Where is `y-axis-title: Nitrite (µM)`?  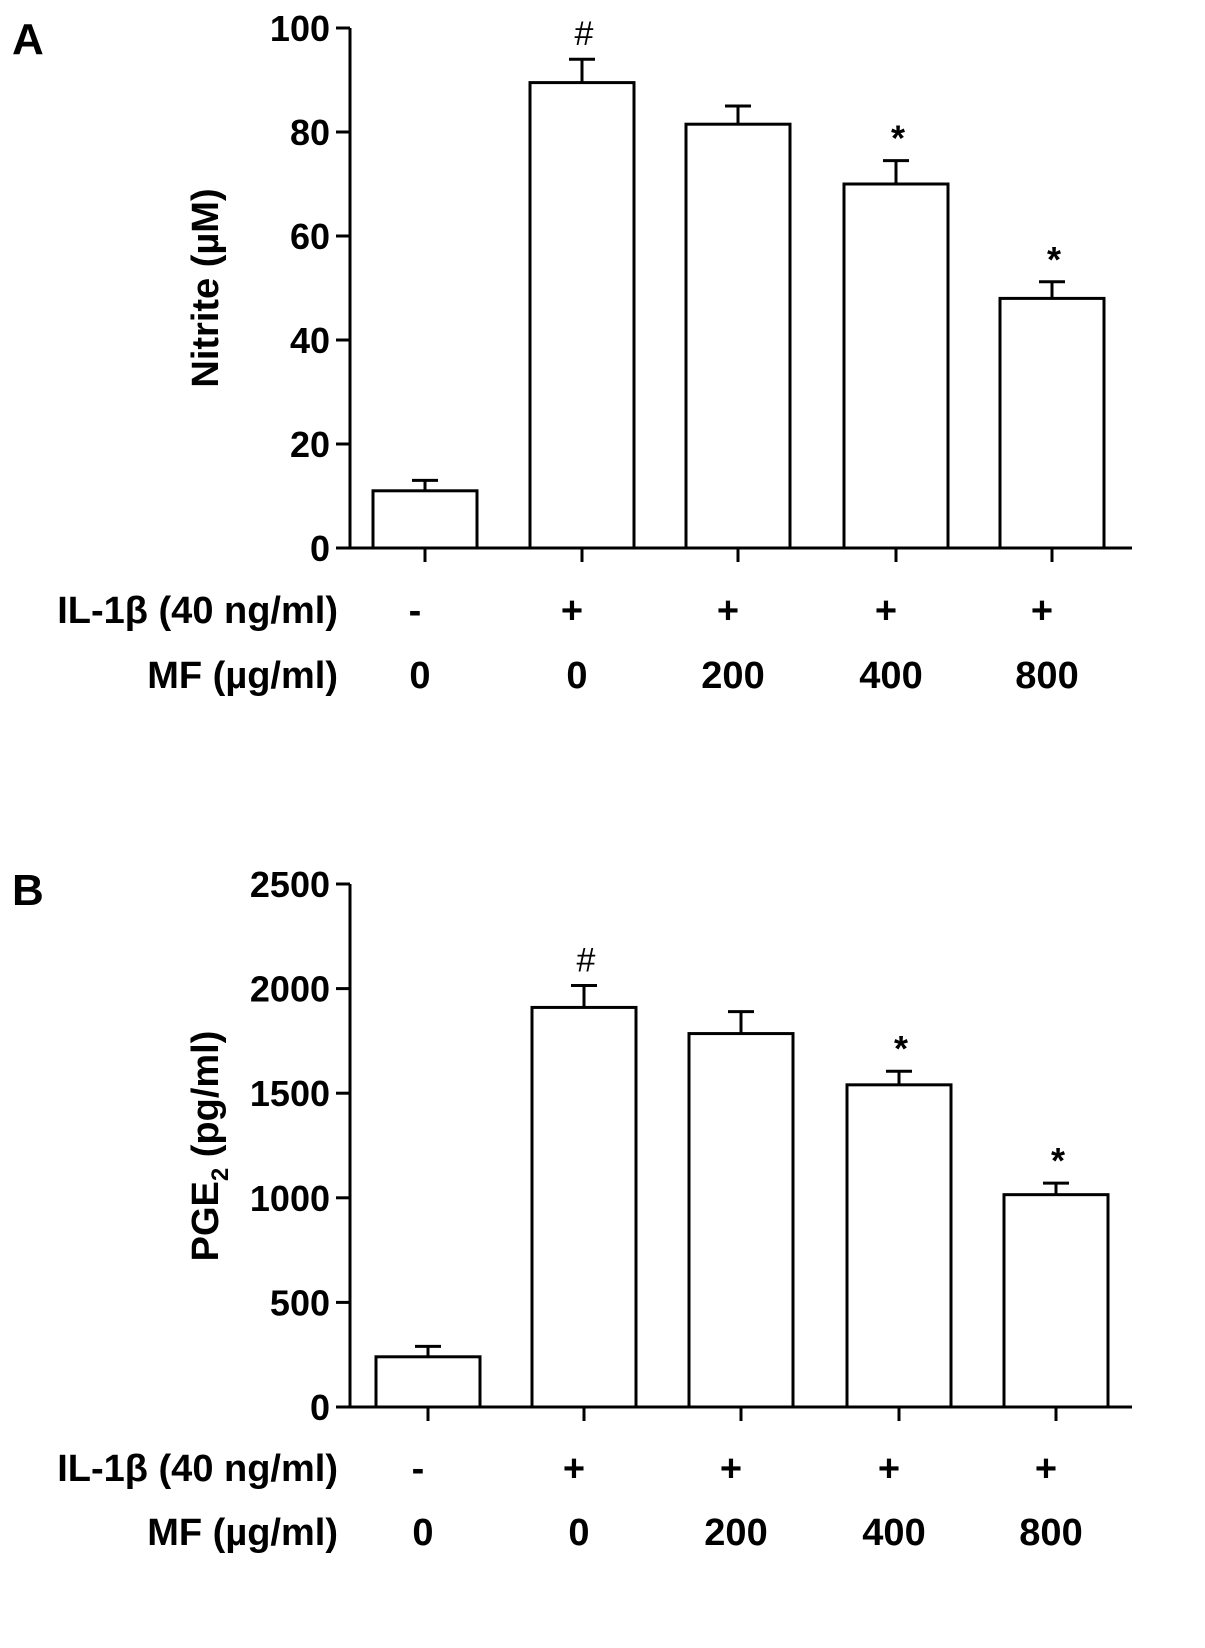
y-axis-title: Nitrite (µM) is located at coordinates (206, 287).